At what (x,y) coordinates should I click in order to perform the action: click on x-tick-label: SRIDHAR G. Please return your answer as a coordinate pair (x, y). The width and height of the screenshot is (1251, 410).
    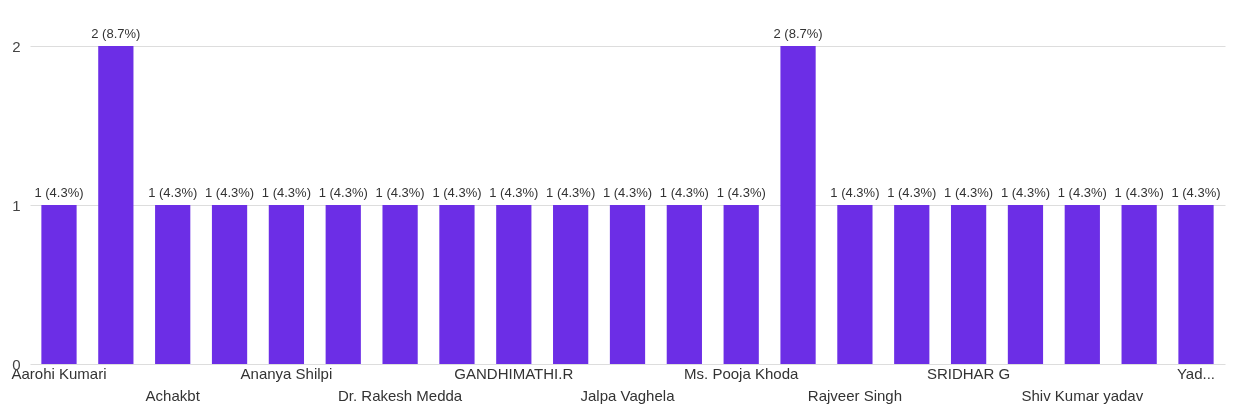
    Looking at the image, I should click on (968, 373).